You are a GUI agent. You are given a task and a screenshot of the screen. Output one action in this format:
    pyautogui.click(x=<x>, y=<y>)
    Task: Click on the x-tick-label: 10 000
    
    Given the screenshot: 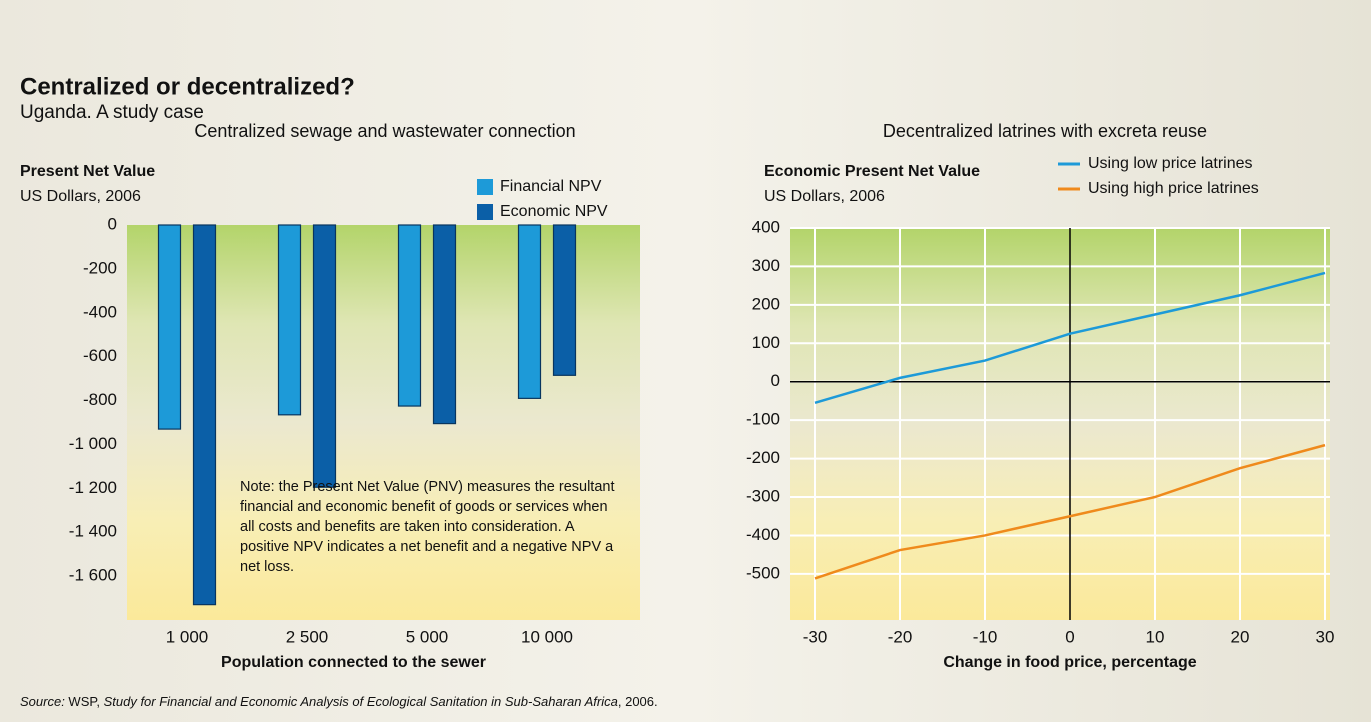 What is the action you would take?
    pyautogui.click(x=547, y=636)
    